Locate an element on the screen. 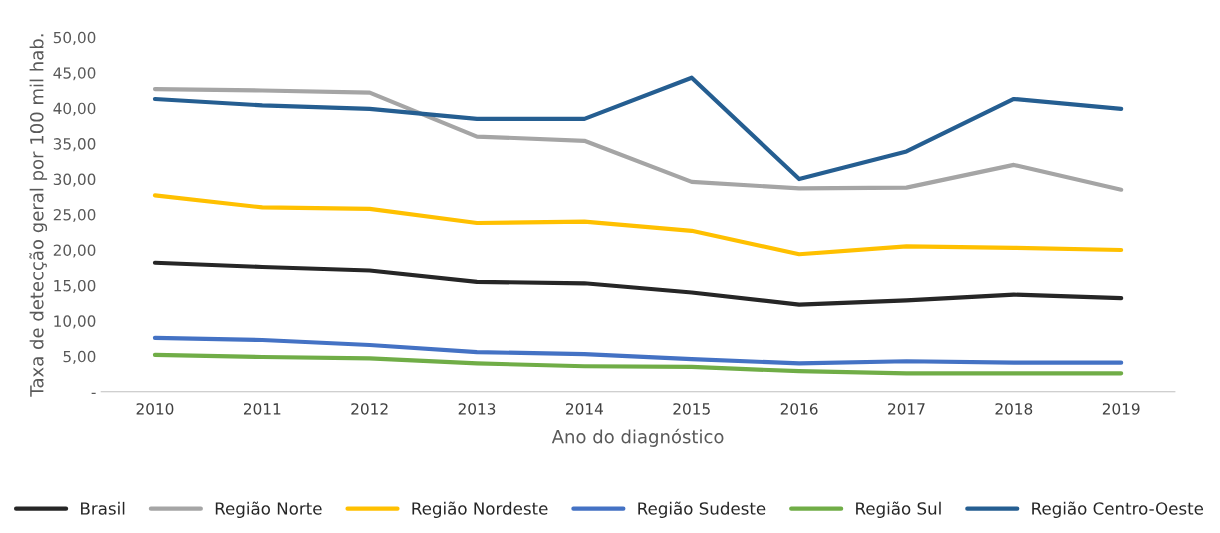 The width and height of the screenshot is (1220, 533). legend-label: Região Norte is located at coordinates (268, 509).